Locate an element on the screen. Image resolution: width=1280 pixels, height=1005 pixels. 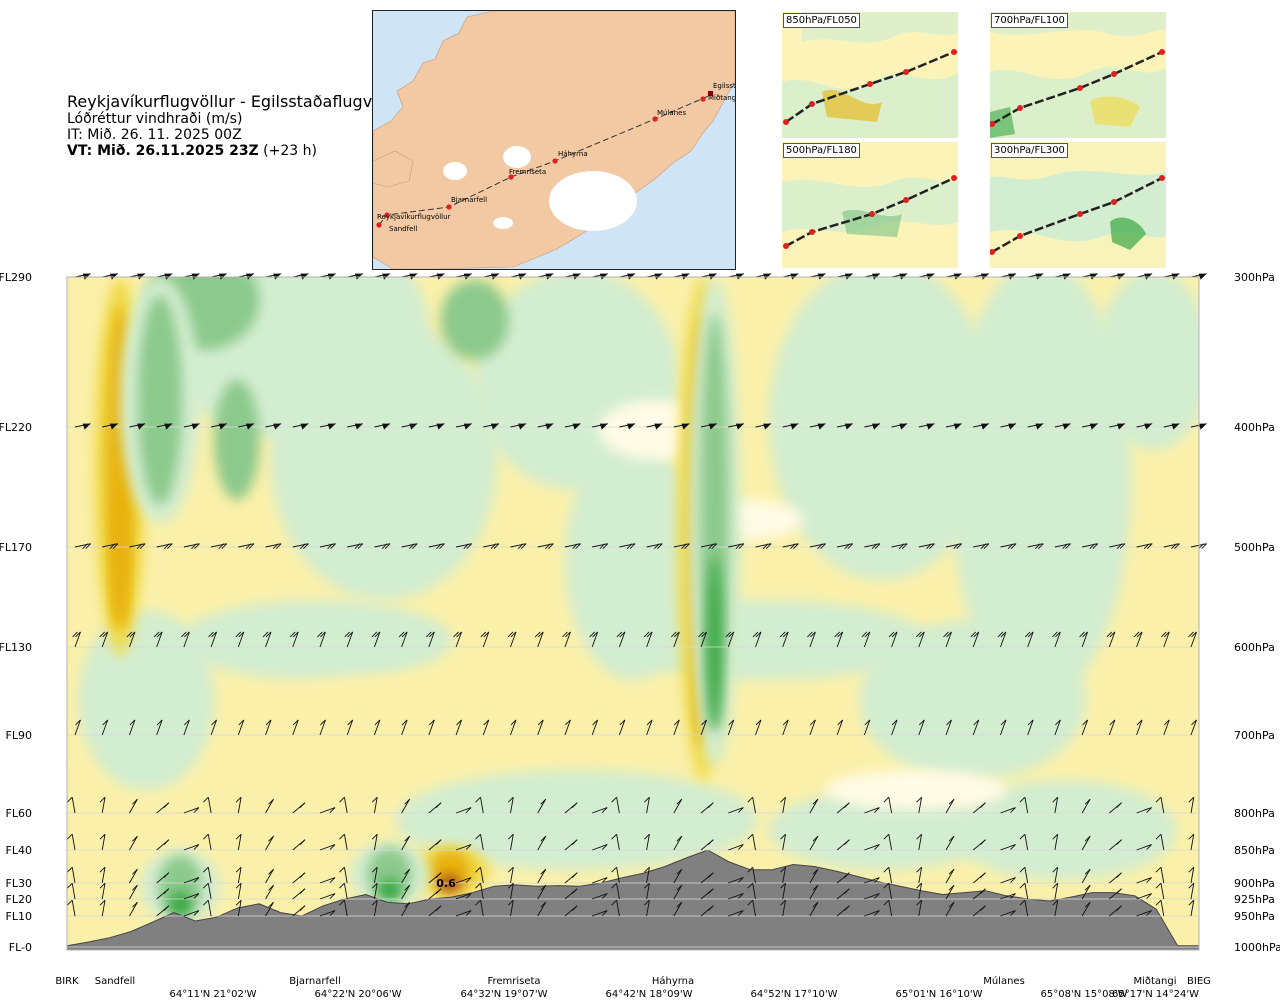
inset-300hpa: 300hPa/FL300 is located at coordinates (1078, 205).